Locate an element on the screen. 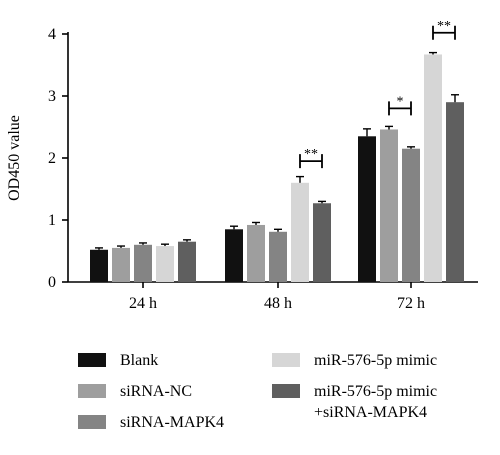 Image resolution: width=500 pixels, height=455 pixels. legend-label: miR-576-5p mimic +siRNA-MAPK4 is located at coordinates (375, 402).